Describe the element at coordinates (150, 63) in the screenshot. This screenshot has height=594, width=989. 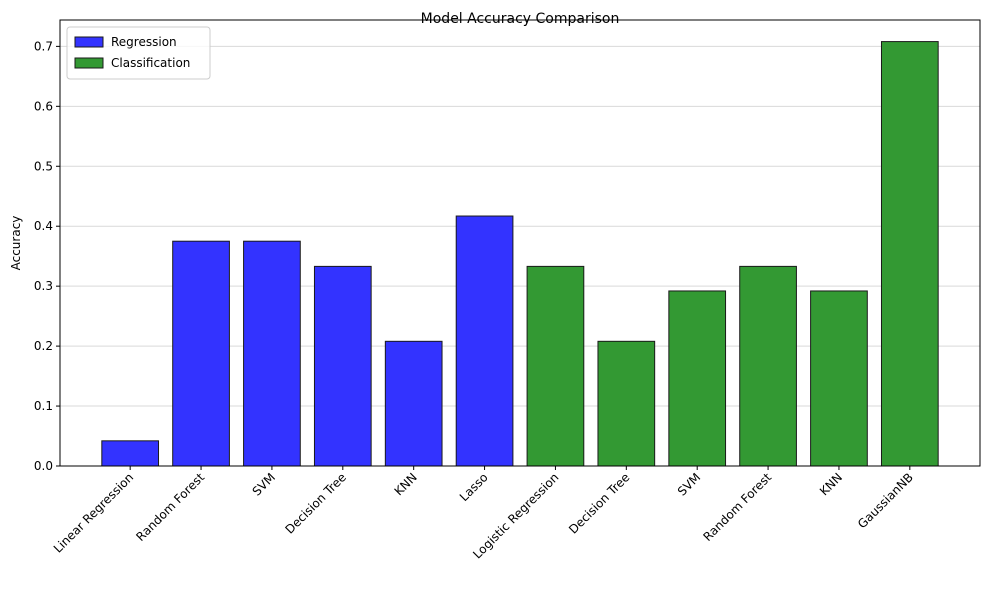
I see `legend-label: Classification` at that location.